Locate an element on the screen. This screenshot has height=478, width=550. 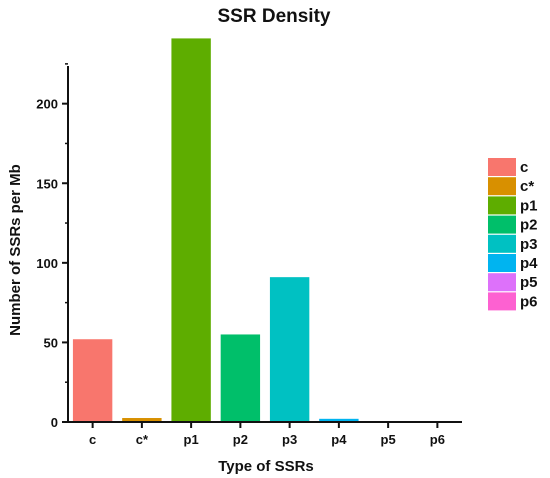
x-tick-label: p6 is located at coordinates (437, 439).